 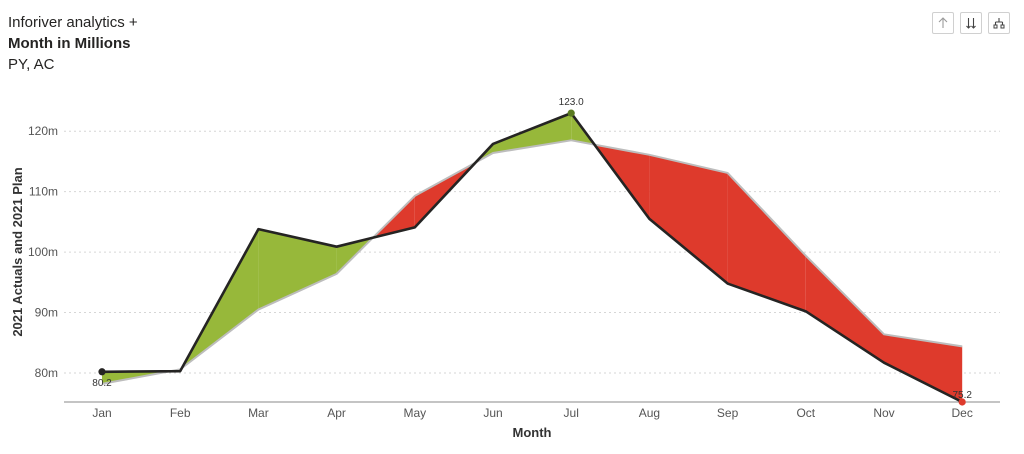 What do you see at coordinates (180, 413) in the screenshot?
I see `x-tick-label: Feb` at bounding box center [180, 413].